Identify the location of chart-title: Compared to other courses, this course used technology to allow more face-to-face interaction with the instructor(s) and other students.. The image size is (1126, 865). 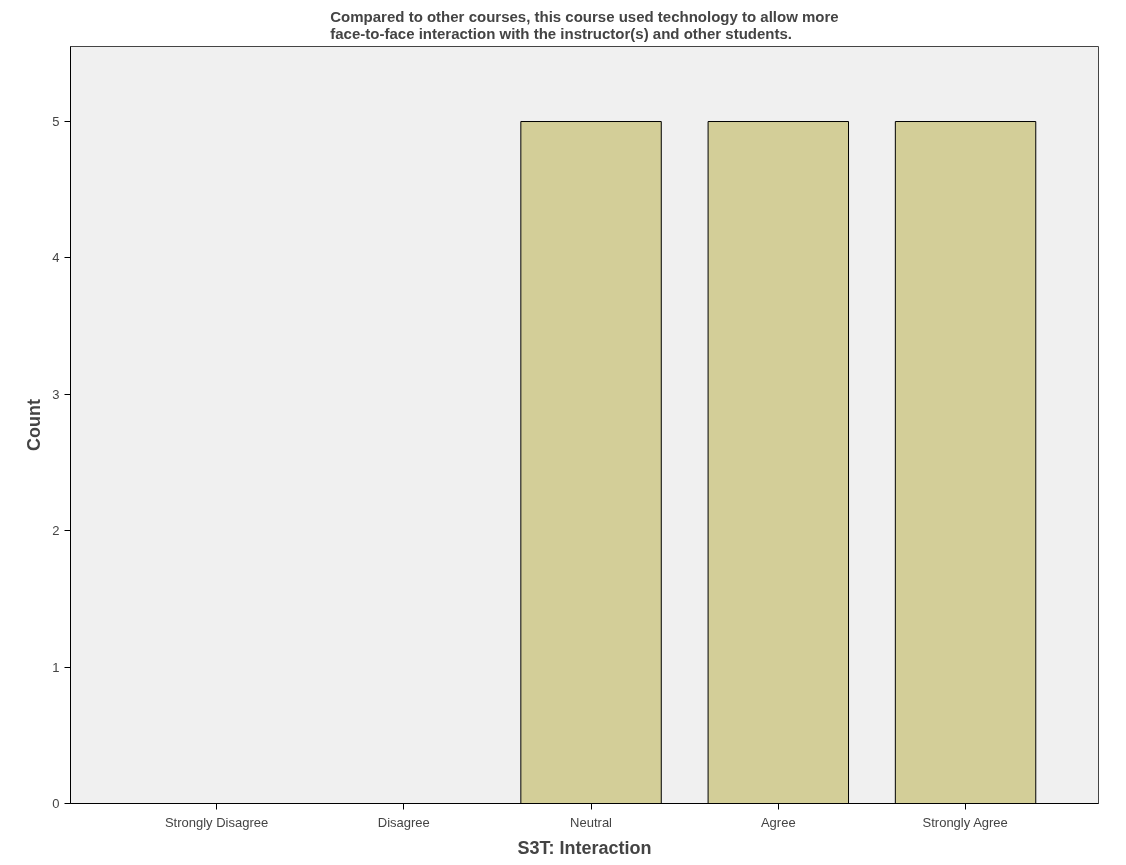
(584, 24).